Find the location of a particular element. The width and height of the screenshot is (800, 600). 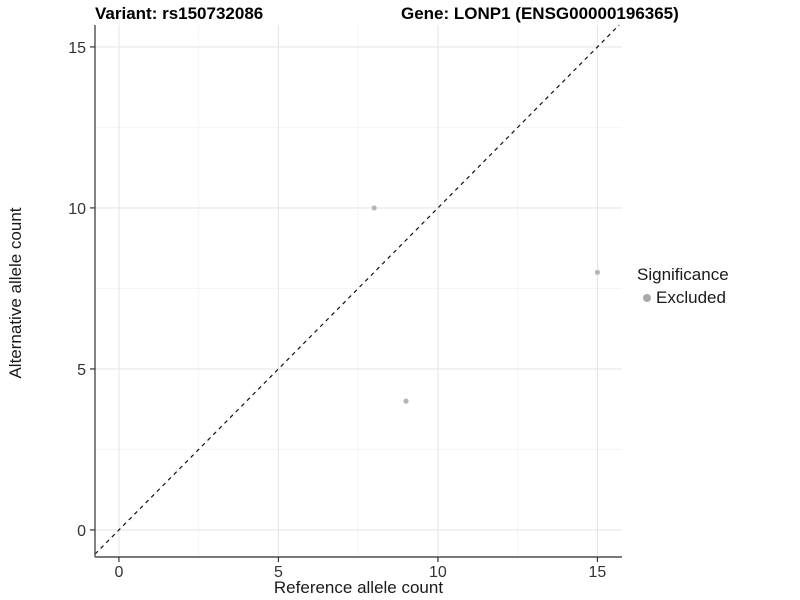

y-tick-label: 10 is located at coordinates (77, 209).